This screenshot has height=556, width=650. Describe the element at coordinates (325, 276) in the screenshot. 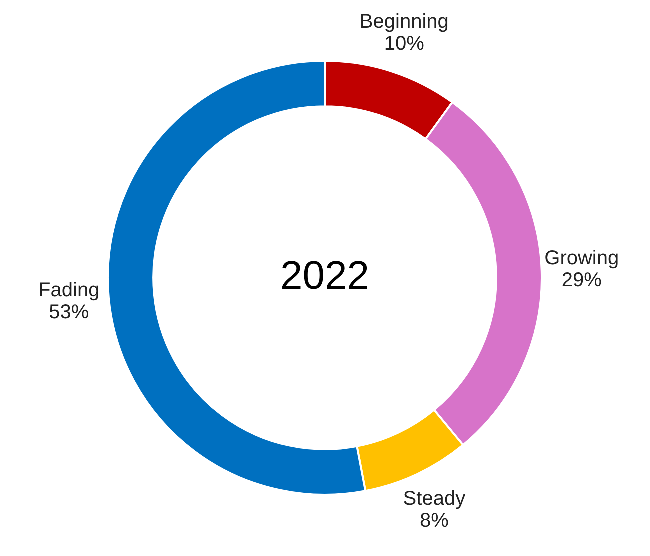

I see `text: 2022` at that location.